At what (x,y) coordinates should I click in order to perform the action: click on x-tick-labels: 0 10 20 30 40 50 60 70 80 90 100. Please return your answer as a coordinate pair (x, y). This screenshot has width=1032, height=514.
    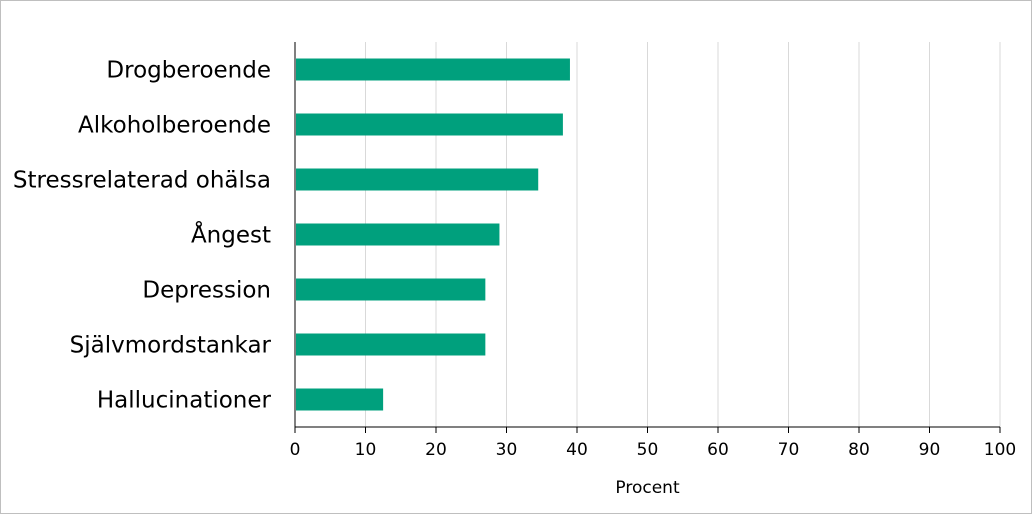
    Looking at the image, I should click on (653, 450).